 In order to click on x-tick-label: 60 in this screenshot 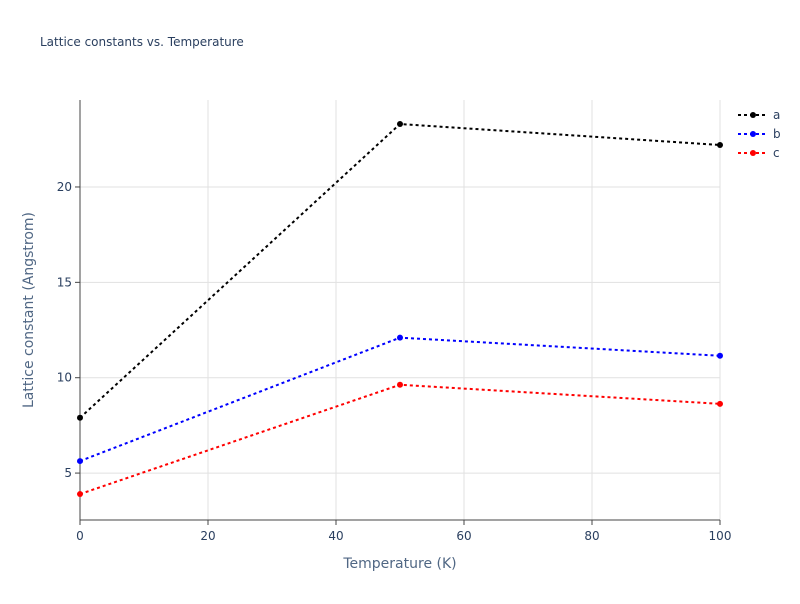, I will do `click(463, 536)`.